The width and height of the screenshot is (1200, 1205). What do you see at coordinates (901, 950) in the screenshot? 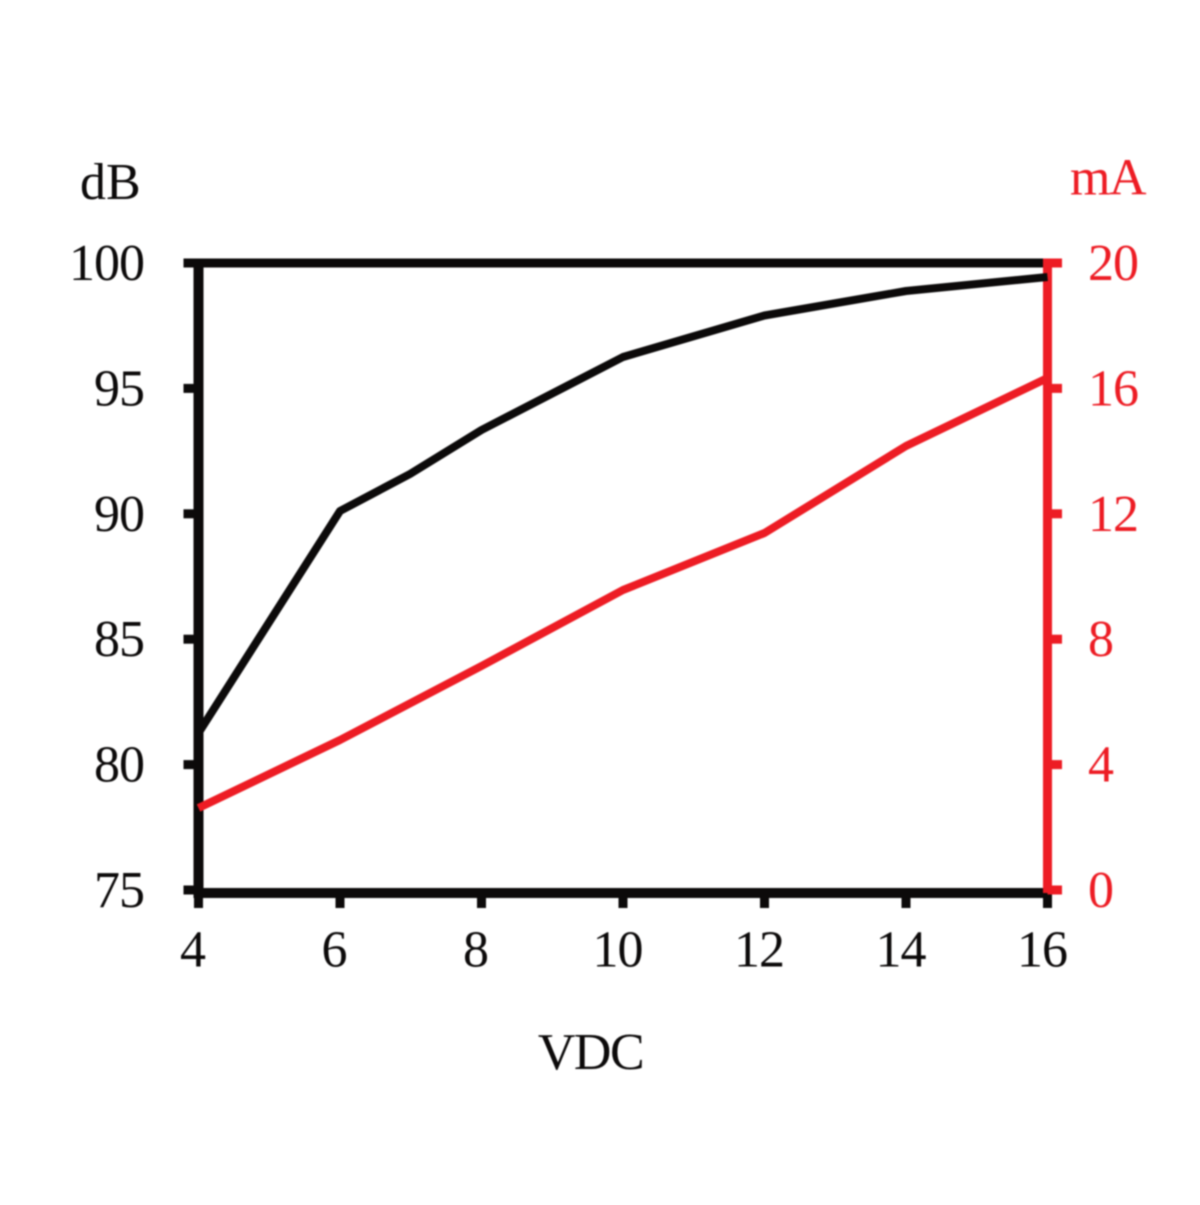
I see `svg-text: 14` at bounding box center [901, 950].